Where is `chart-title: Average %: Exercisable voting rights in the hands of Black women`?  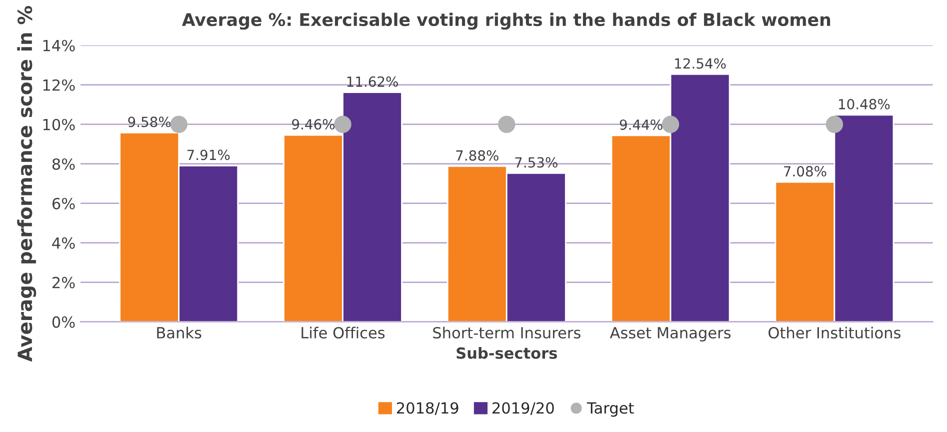
chart-title: Average %: Exercisable voting rights in the hands of Black women is located at coordinates (506, 21).